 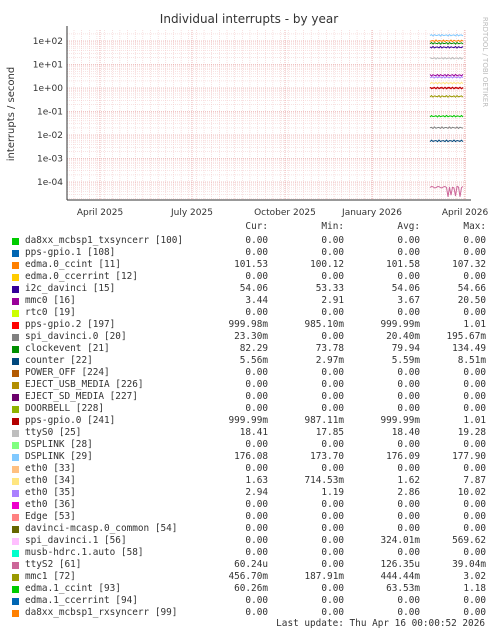 I want to click on legend-label: edma.0_ccerrint [12], so click(x=81, y=276).